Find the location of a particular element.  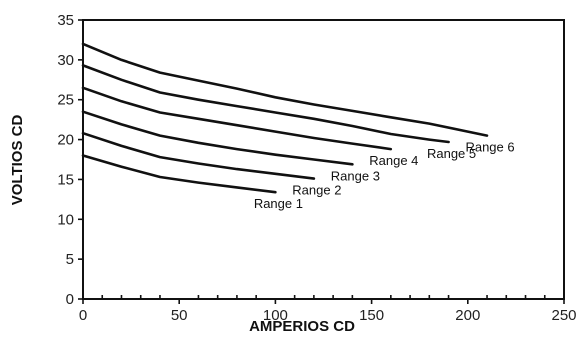

x-tick-label: 0 is located at coordinates (83, 315).